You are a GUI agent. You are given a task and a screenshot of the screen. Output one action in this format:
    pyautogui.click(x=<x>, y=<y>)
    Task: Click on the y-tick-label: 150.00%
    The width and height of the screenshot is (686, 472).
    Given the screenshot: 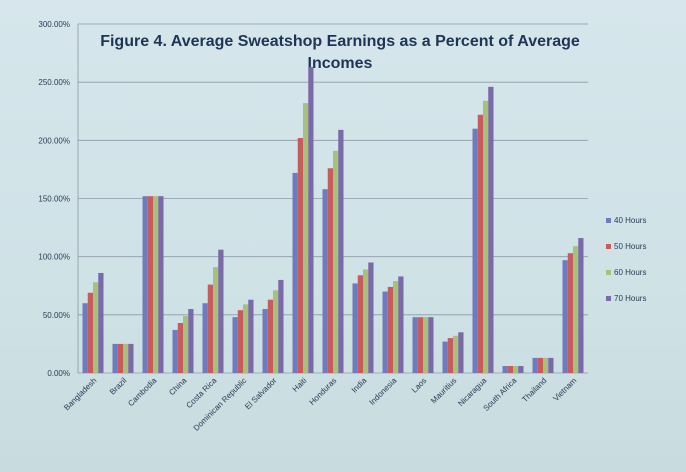 What is the action you would take?
    pyautogui.click(x=54, y=199)
    